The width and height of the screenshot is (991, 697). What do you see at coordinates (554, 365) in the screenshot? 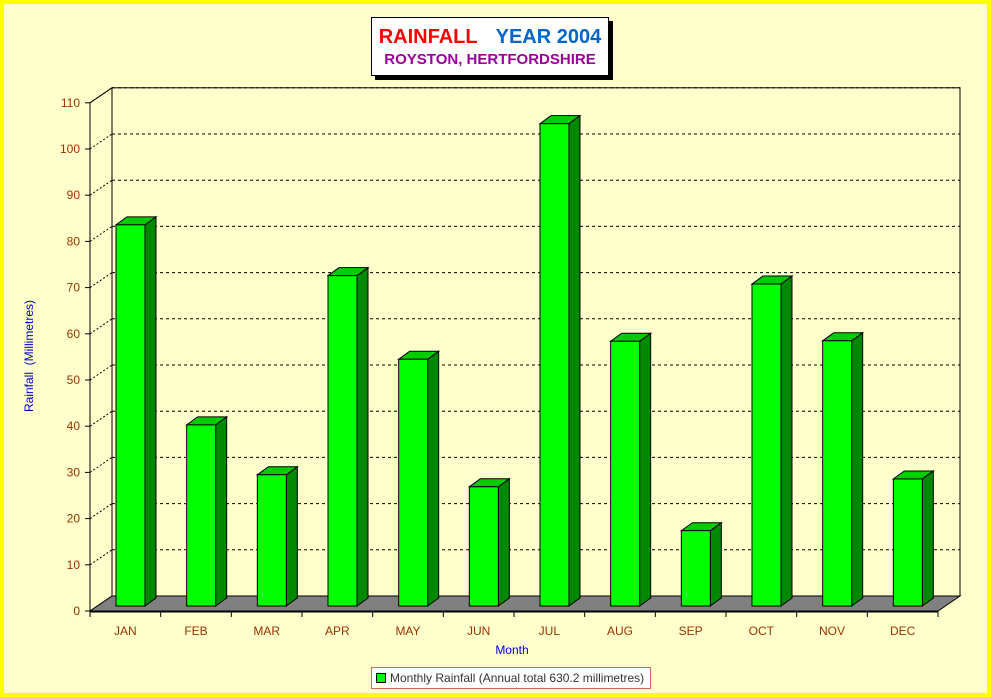
I see `bar-jul` at bounding box center [554, 365].